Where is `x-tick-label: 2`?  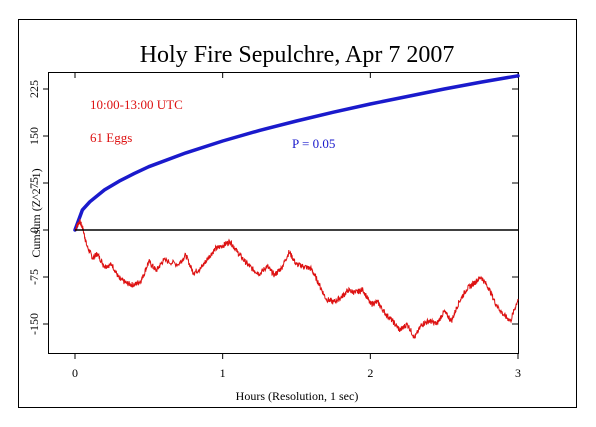
x-tick-label: 2 is located at coordinates (370, 373).